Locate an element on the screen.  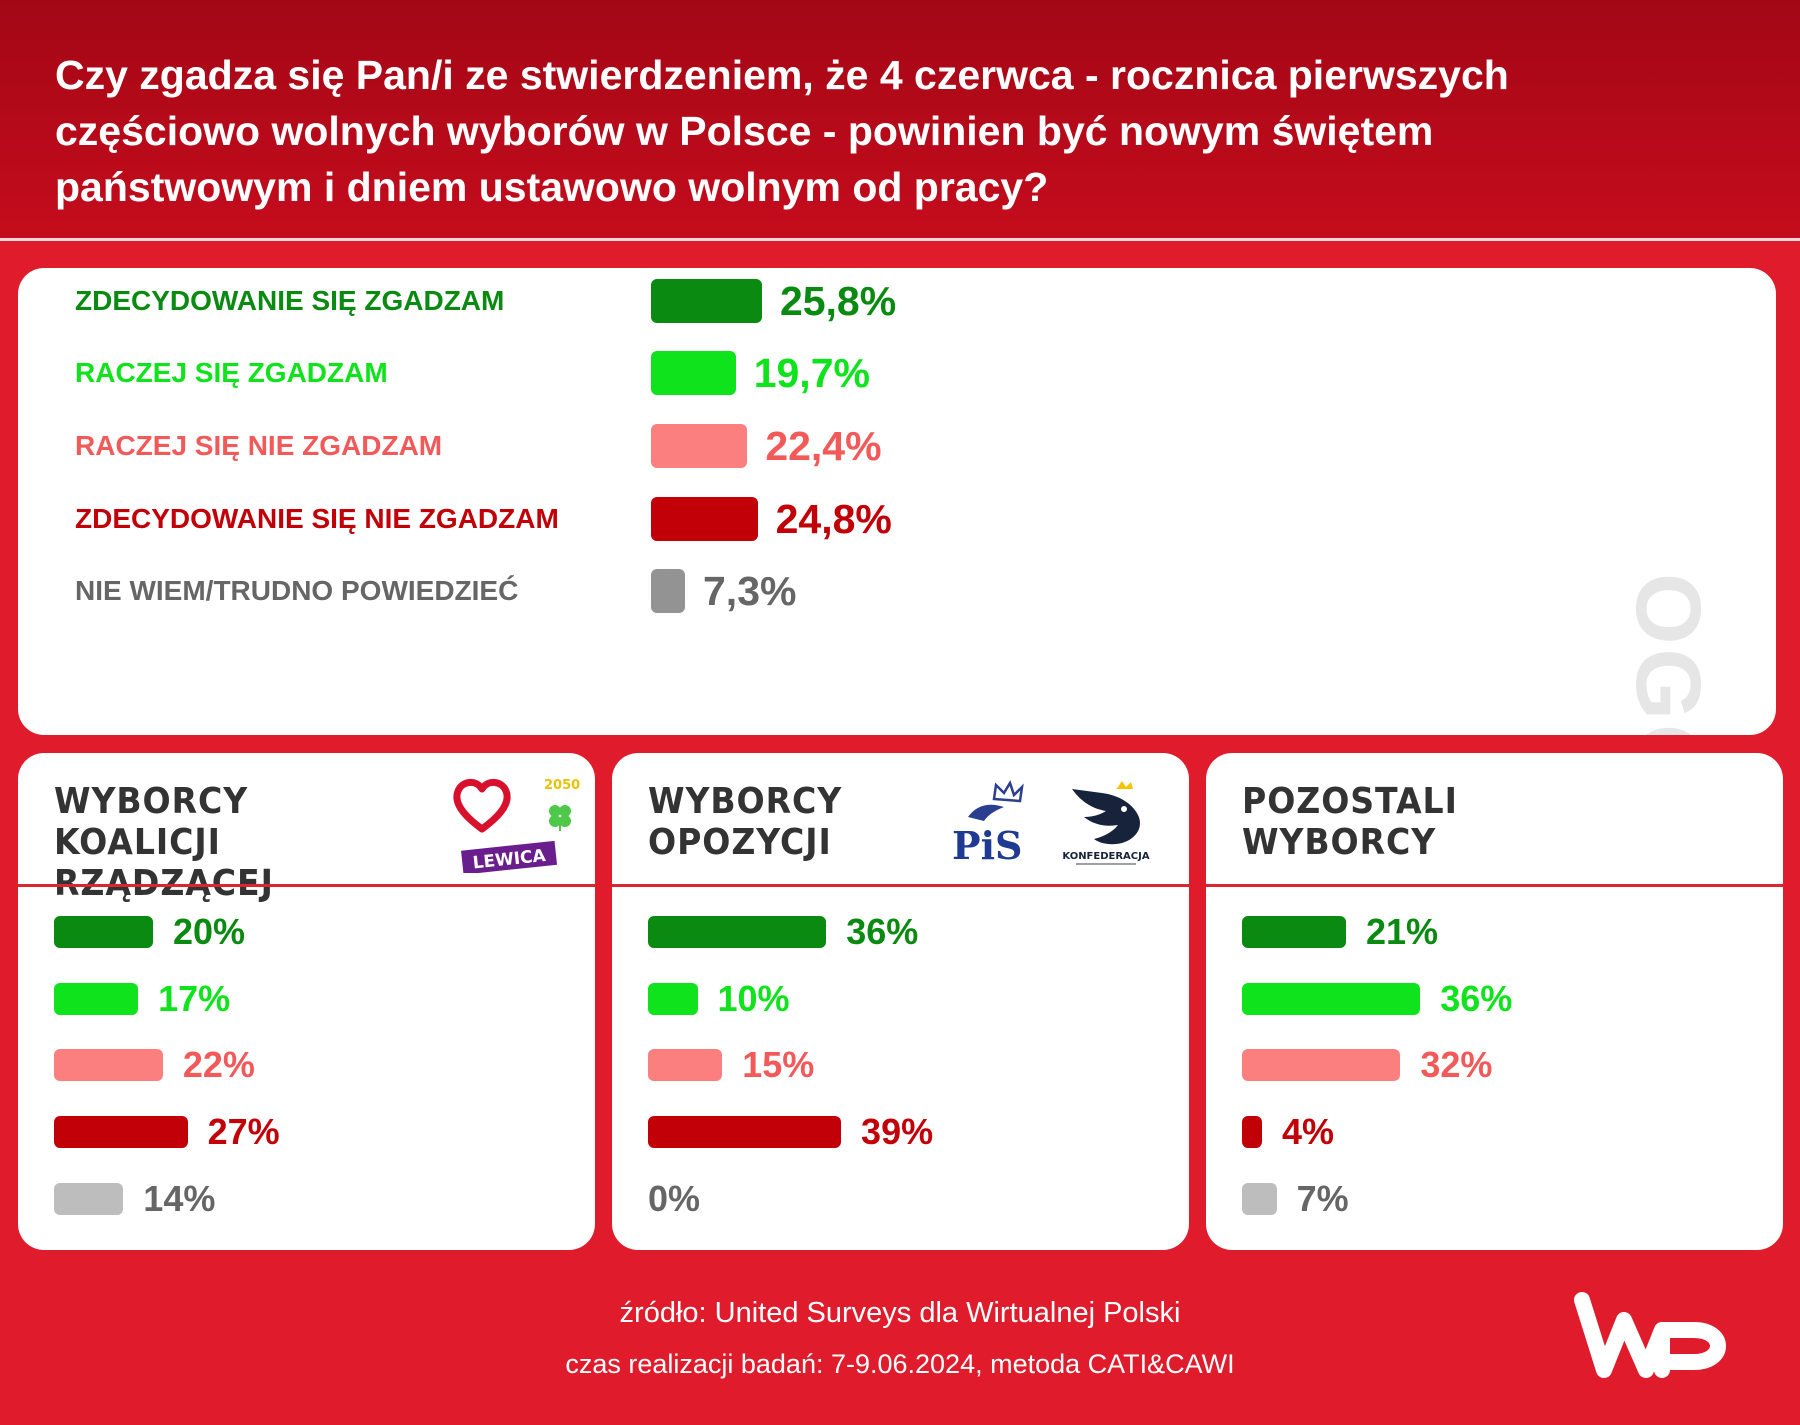
overall-row: RACZEJ SIĘ ZGADZAM 19,7% is located at coordinates (668, 373).